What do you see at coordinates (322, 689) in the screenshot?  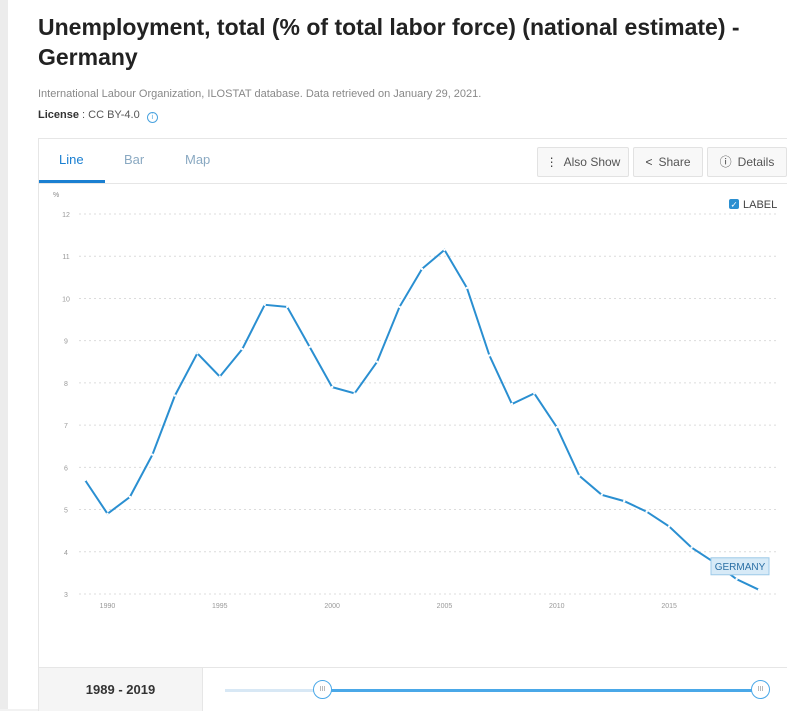 I see `range-slider-start-handle: III` at bounding box center [322, 689].